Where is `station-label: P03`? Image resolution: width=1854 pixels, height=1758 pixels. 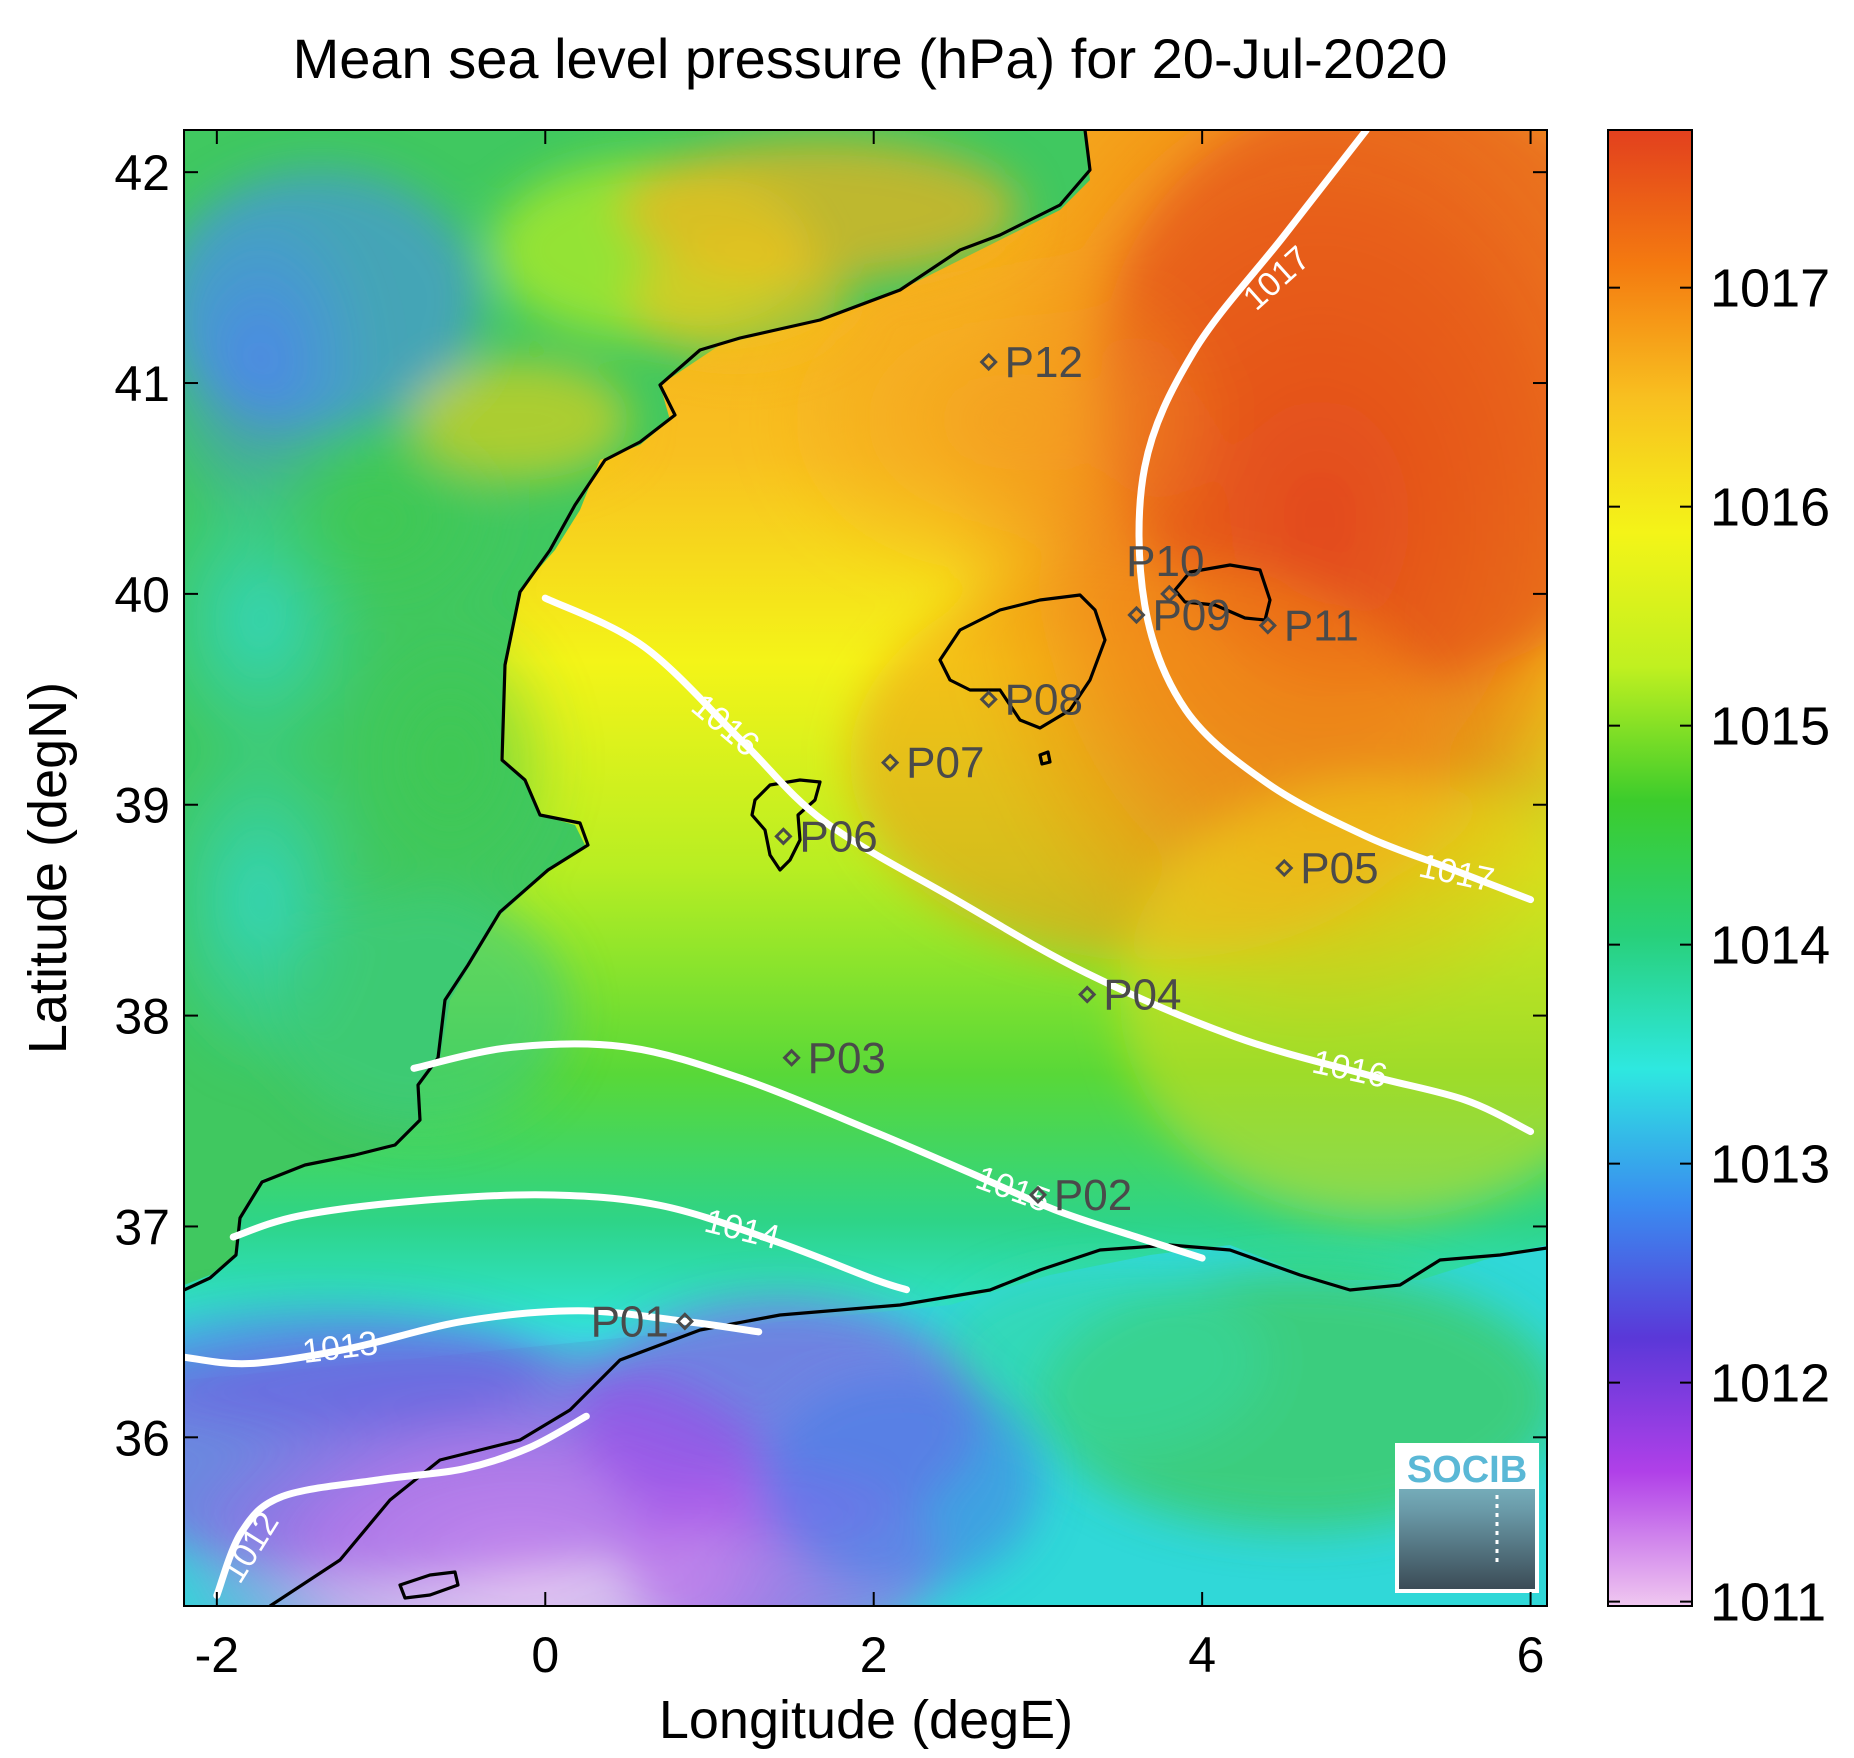 station-label: P03 is located at coordinates (847, 1058).